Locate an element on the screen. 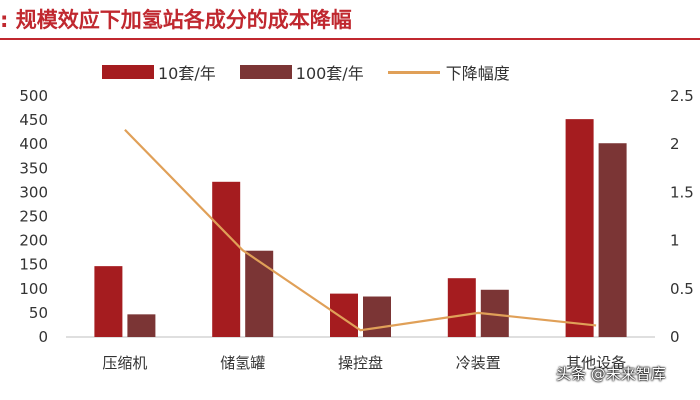 This screenshot has height=400, width=700. y-tick-label: 350 is located at coordinates (33, 168).